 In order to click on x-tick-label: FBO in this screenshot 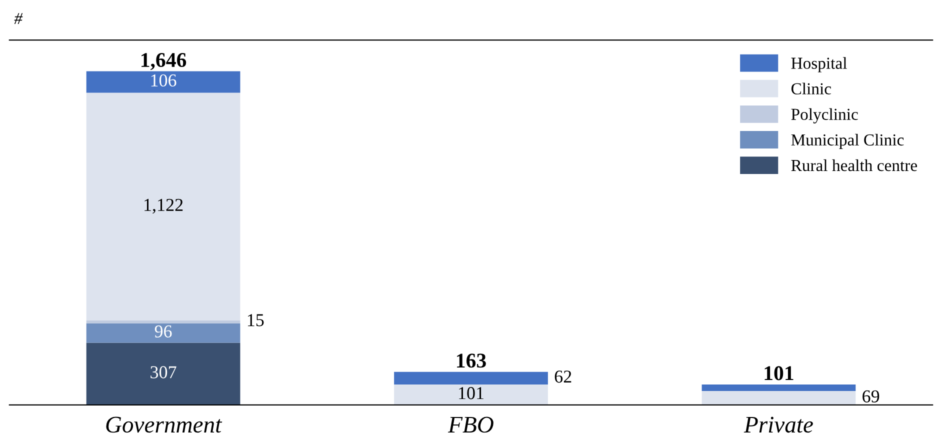, I will do `click(471, 424)`.